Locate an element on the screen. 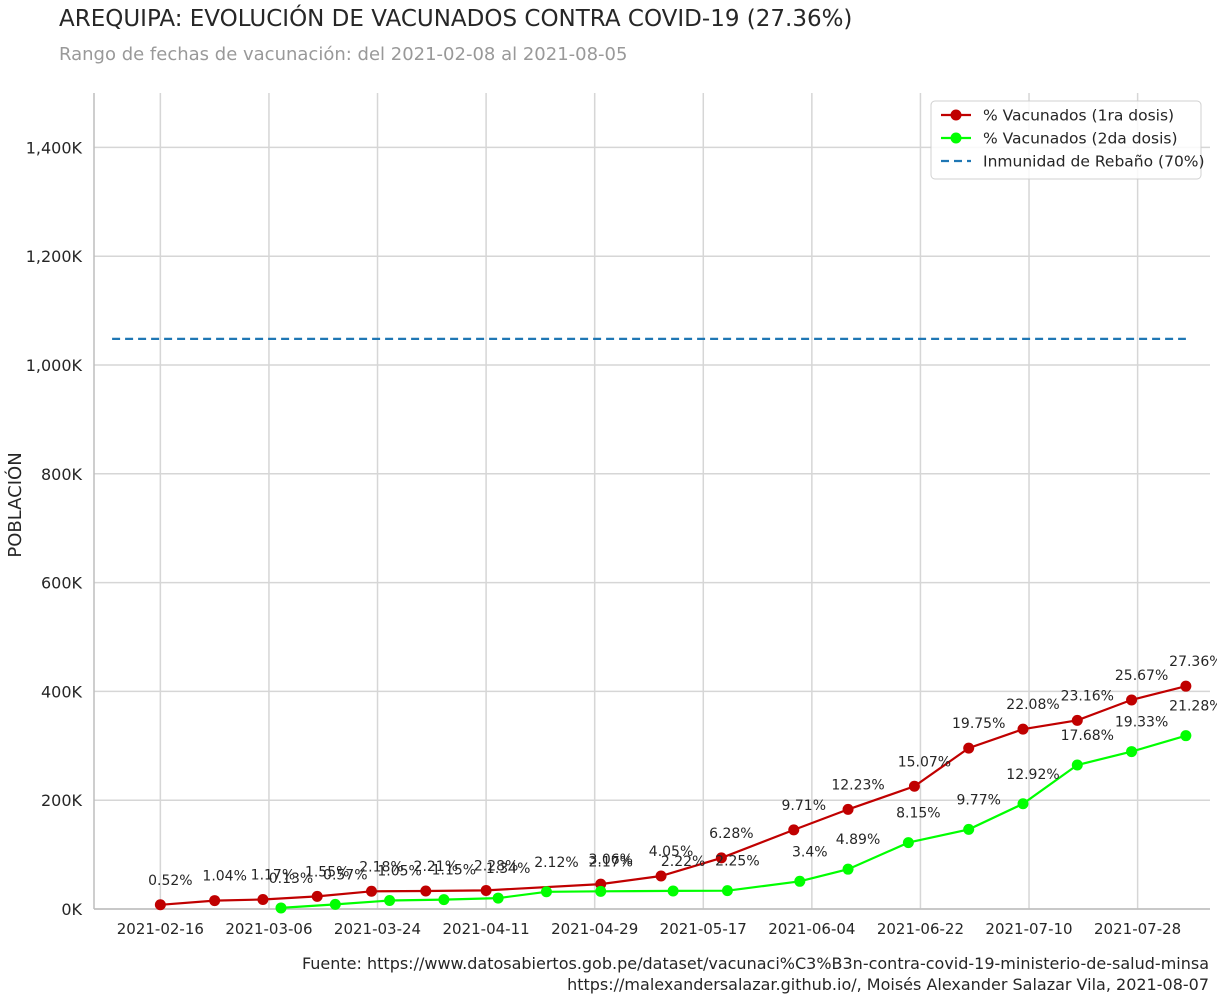 The height and width of the screenshot is (1001, 1217). y-tick-label: 0K is located at coordinates (71, 909).